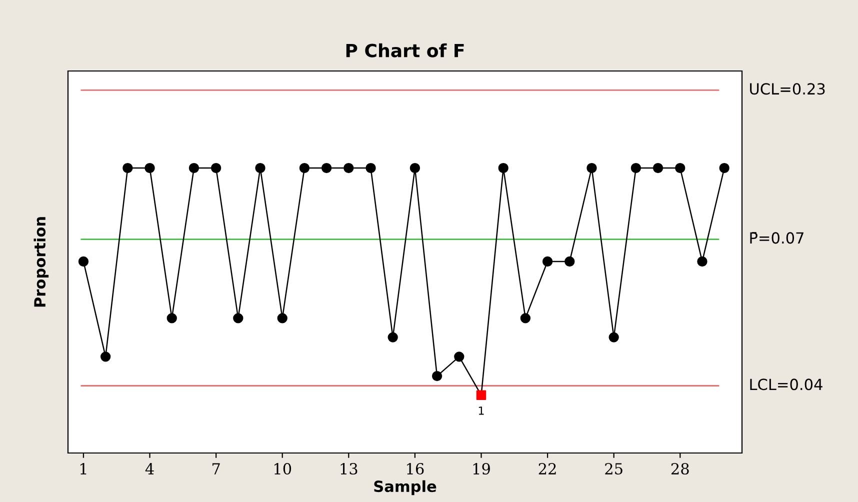 Image resolution: width=858 pixels, height=502 pixels. What do you see at coordinates (283, 468) in the screenshot?
I see `x-tick-label: 10` at bounding box center [283, 468].